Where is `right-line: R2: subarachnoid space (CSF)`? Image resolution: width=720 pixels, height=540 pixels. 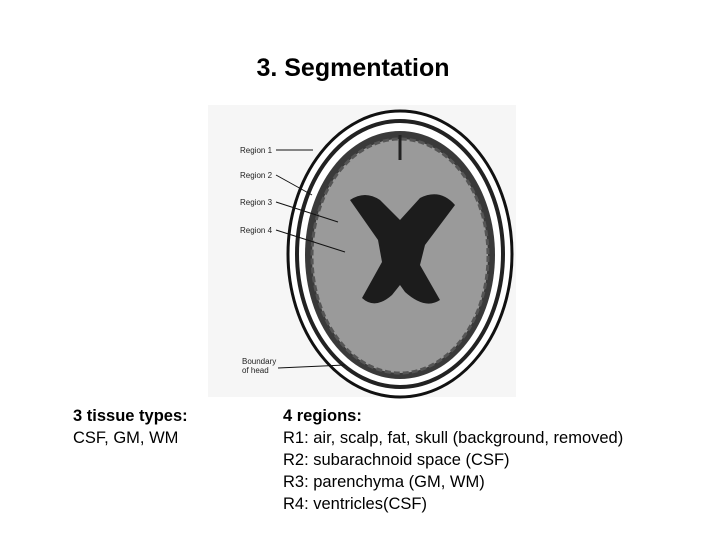 right-line: R2: subarachnoid space (CSF) is located at coordinates (396, 460).